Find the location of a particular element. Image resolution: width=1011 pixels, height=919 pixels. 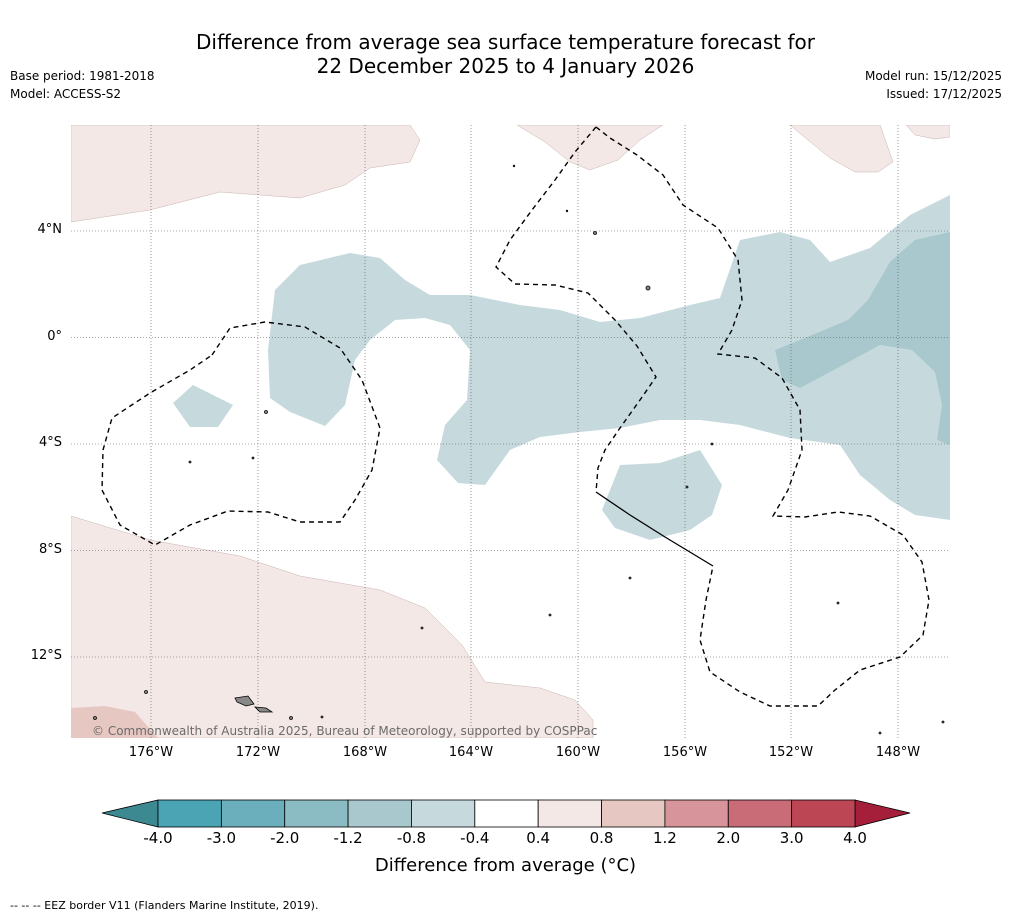

longitude-label: 176°W is located at coordinates (151, 752).